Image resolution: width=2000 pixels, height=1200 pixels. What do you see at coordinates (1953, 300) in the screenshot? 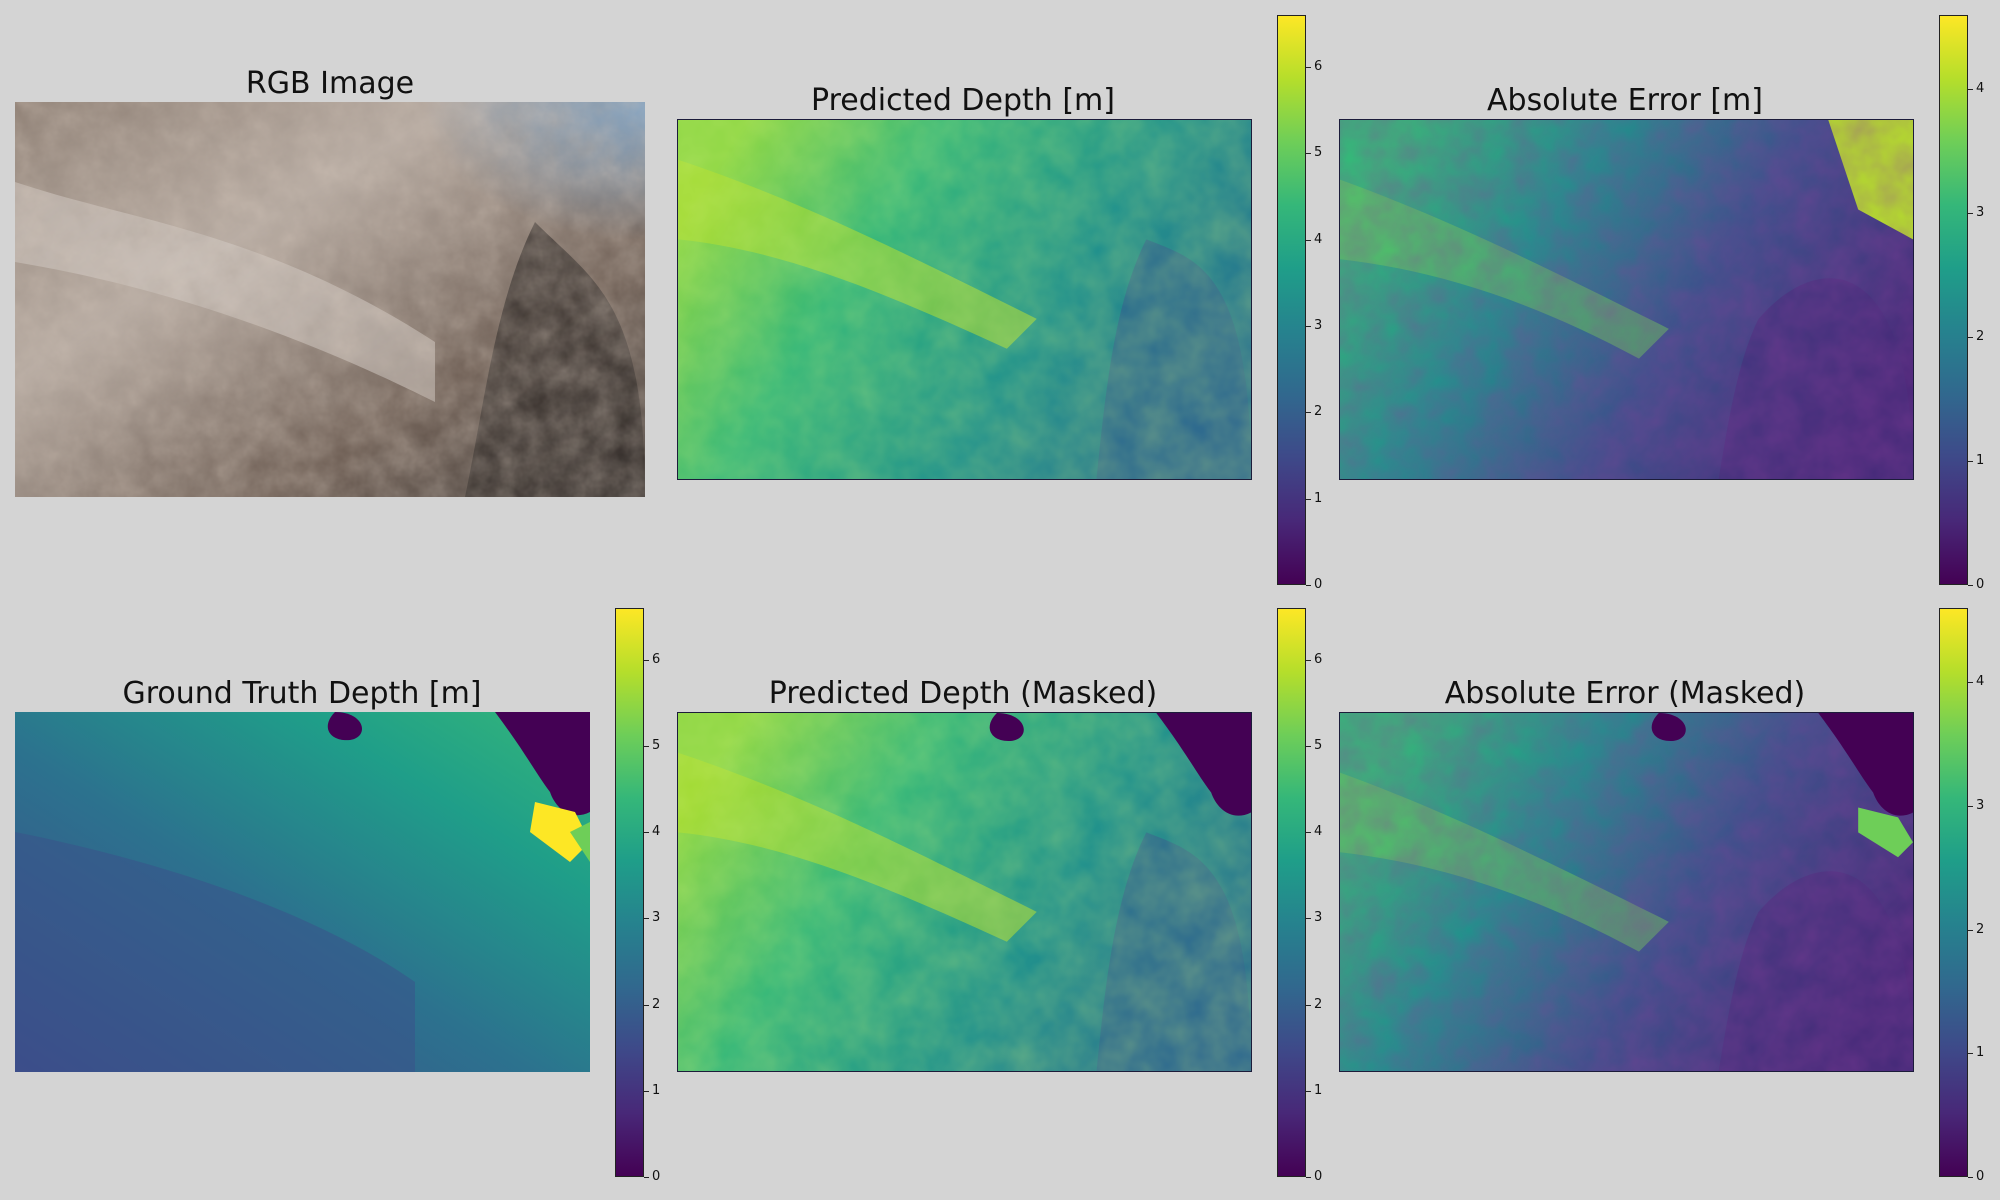
I see `absolute-error-colorbar` at bounding box center [1953, 300].